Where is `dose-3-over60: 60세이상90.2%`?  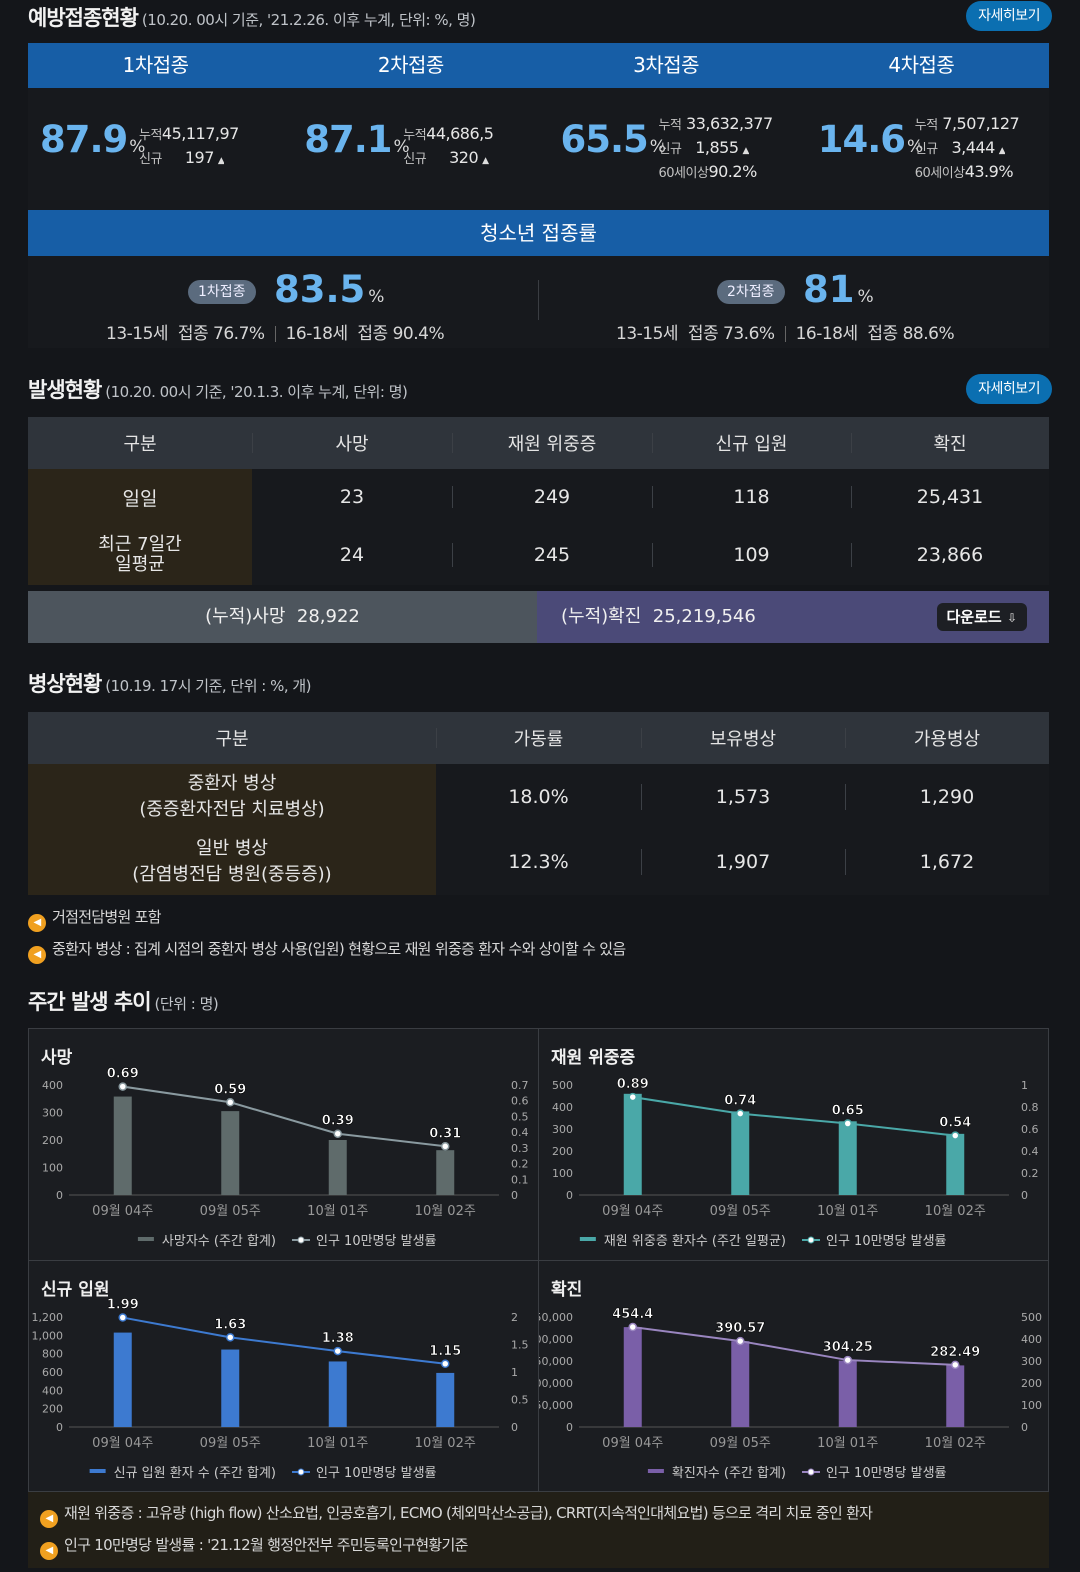
dose-3-over60: 60세이상90.2% is located at coordinates (707, 171).